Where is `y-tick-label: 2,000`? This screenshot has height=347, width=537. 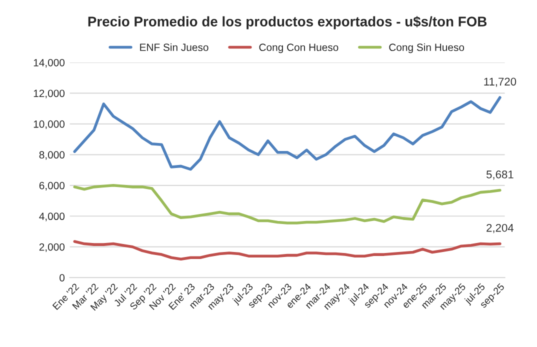 y-tick-label: 2,000 is located at coordinates (52, 247).